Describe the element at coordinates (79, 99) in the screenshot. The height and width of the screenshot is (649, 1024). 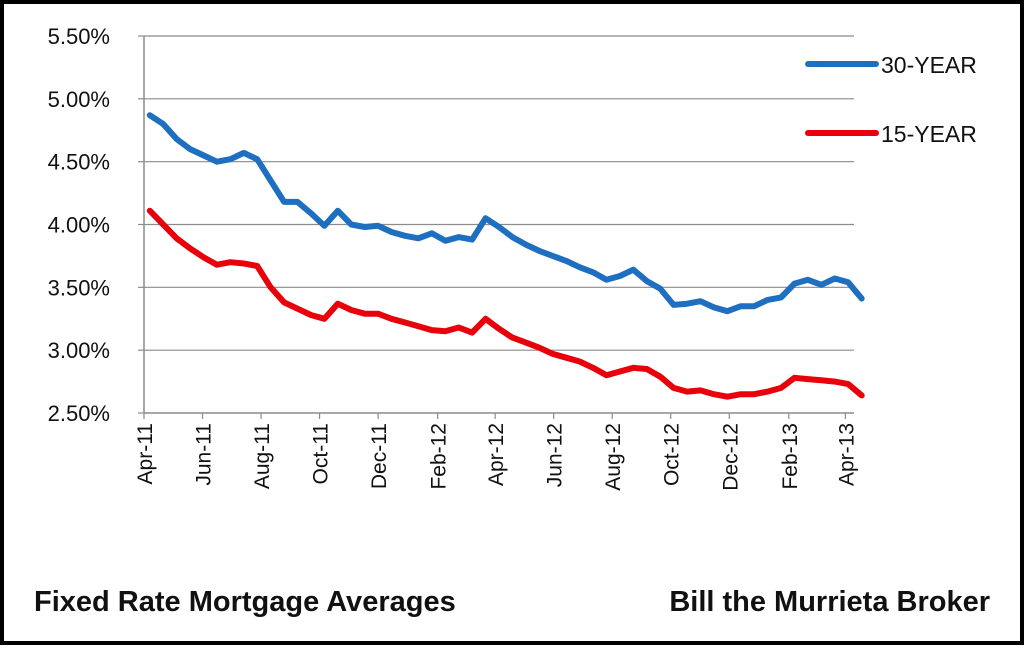
I see `y-tick-label: 5.00%` at that location.